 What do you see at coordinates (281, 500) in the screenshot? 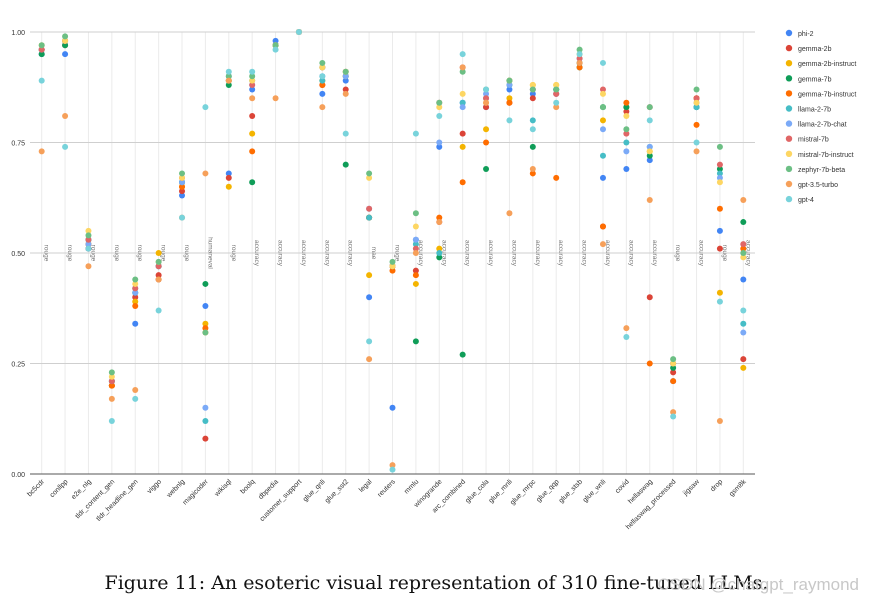
I see `x-tick-label: customer_support` at bounding box center [281, 500].